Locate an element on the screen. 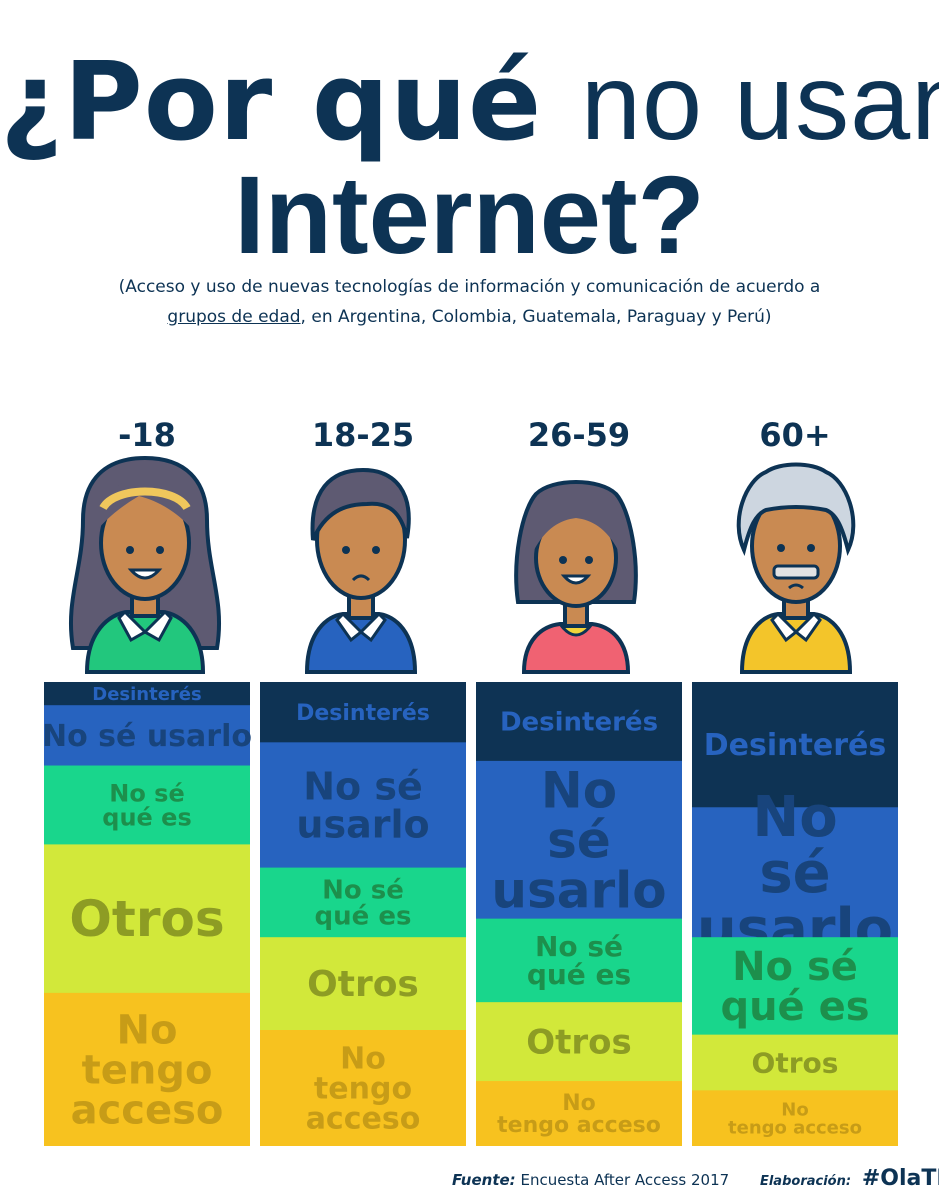 This screenshot has height=1200, width=939. avatar-young-man-icon is located at coordinates (361, 570).